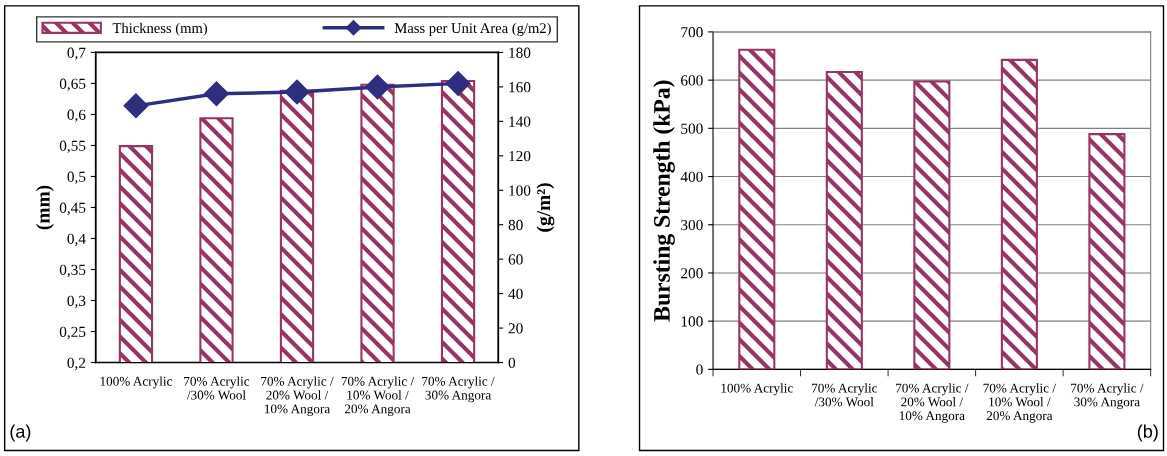  Describe the element at coordinates (520, 156) in the screenshot. I see `y2-tick-label: 120` at that location.